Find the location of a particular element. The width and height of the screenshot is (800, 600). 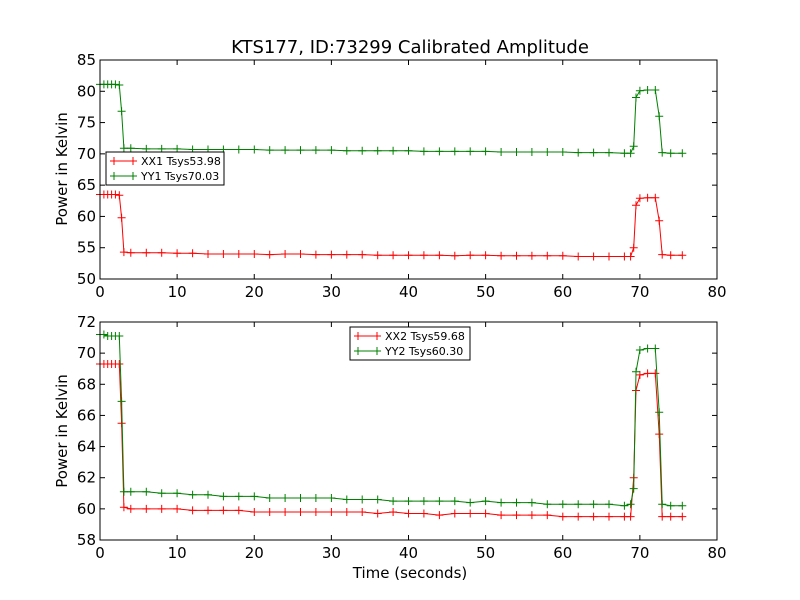

top-chart-y-tick-label: 80 is located at coordinates (86, 91).